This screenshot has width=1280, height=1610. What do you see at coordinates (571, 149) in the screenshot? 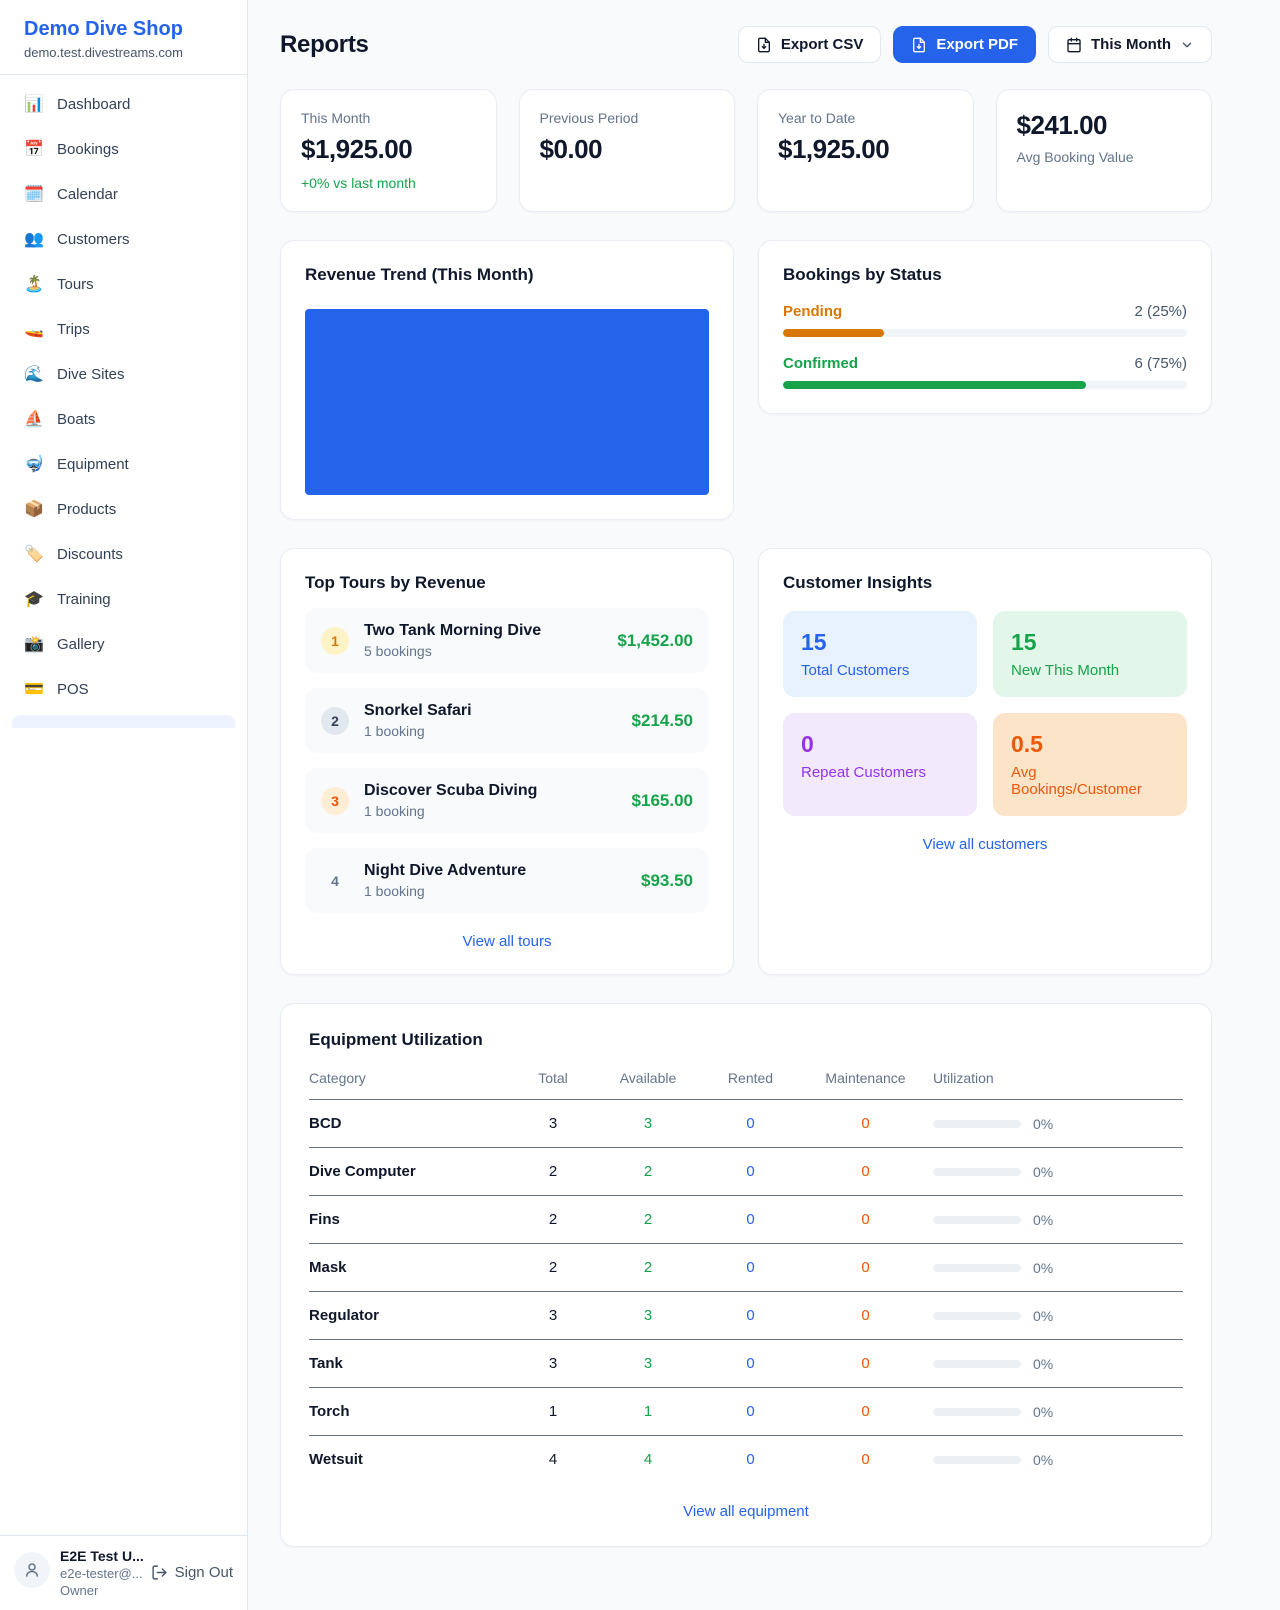
I see `stat-value: $0.00` at bounding box center [571, 149].